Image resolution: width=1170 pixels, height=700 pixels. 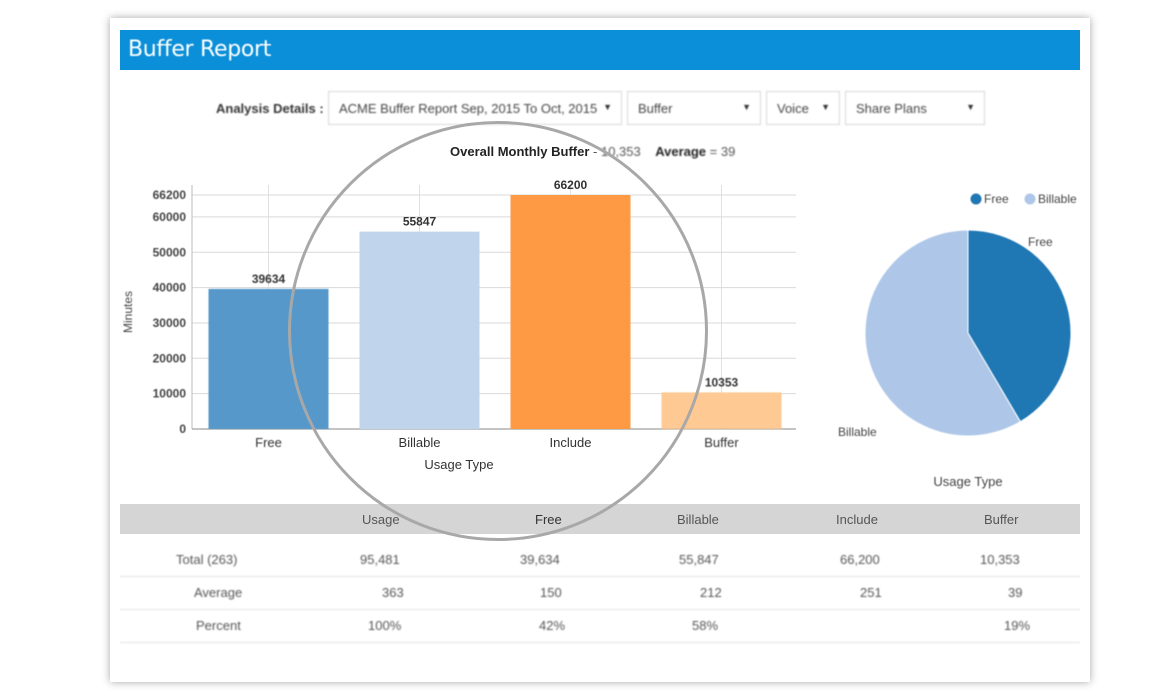 I want to click on bar-billable, so click(x=419, y=330).